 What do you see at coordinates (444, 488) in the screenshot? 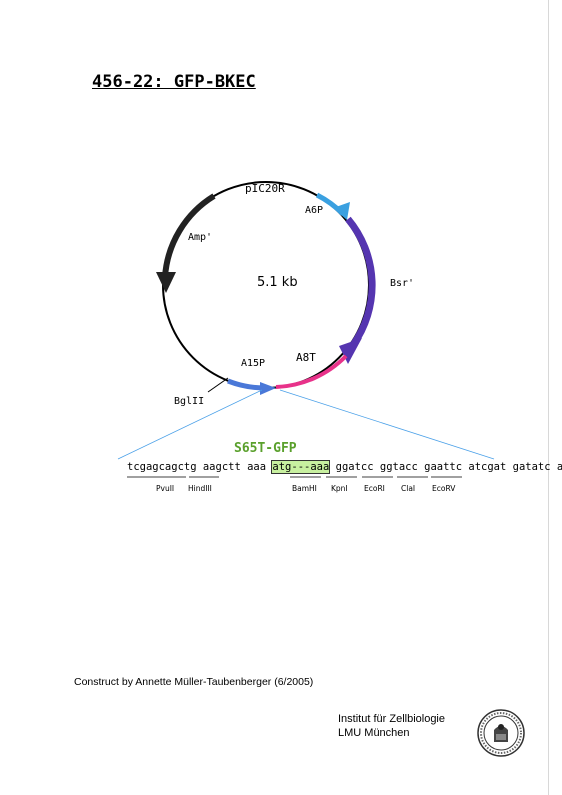
I see `site-ecorv: EcoRV` at bounding box center [444, 488].